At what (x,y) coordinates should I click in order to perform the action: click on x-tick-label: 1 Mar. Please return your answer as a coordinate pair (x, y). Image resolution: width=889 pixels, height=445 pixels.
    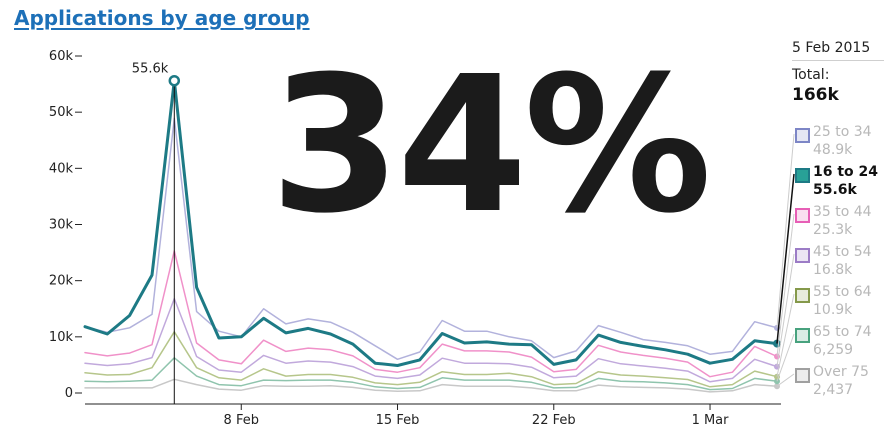
    Looking at the image, I should click on (711, 420).